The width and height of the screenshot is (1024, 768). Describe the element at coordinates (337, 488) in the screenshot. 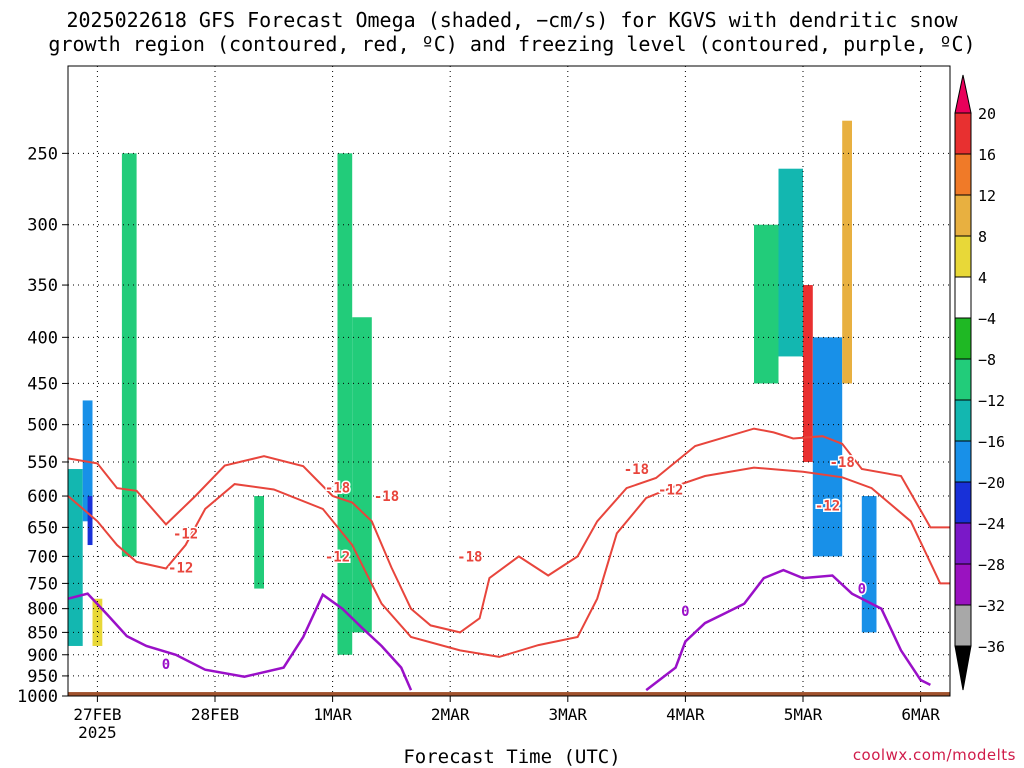

I see `dendritic-label-2: -18` at that location.